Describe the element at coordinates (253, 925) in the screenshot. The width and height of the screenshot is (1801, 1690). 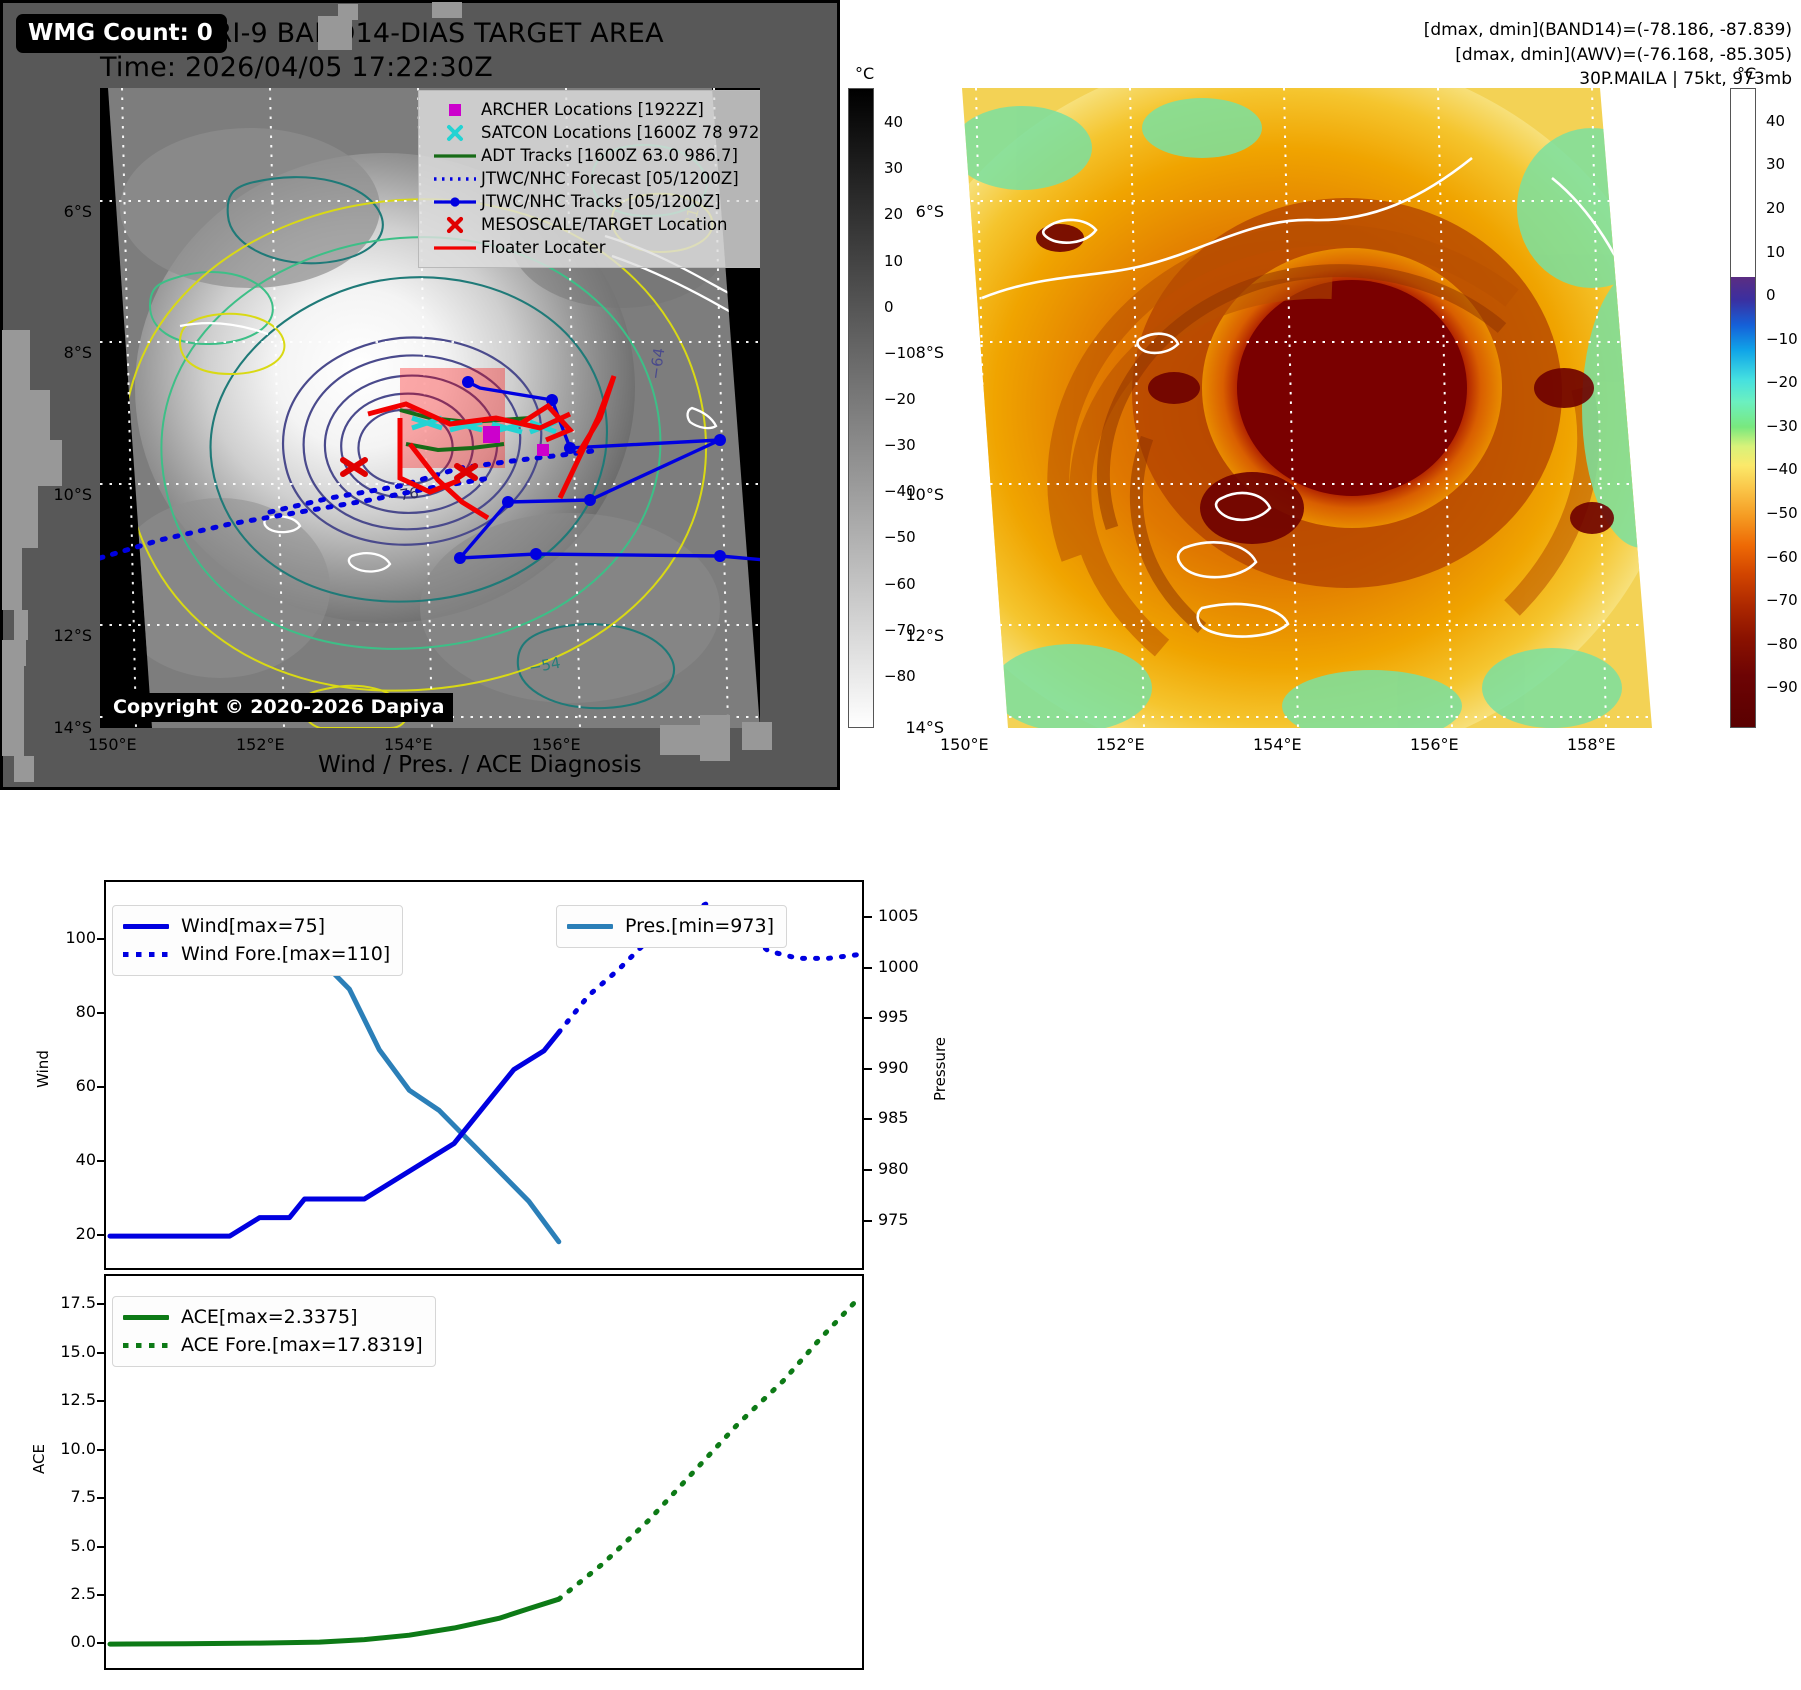
I see `legend-label: Wind[max=75]` at that location.